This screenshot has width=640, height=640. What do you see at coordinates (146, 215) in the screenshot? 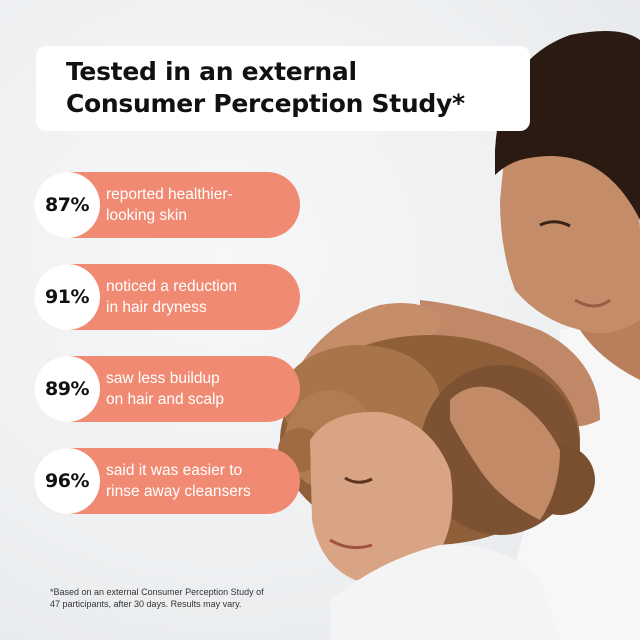
I see `stat-description-line: looking skin` at bounding box center [146, 215].